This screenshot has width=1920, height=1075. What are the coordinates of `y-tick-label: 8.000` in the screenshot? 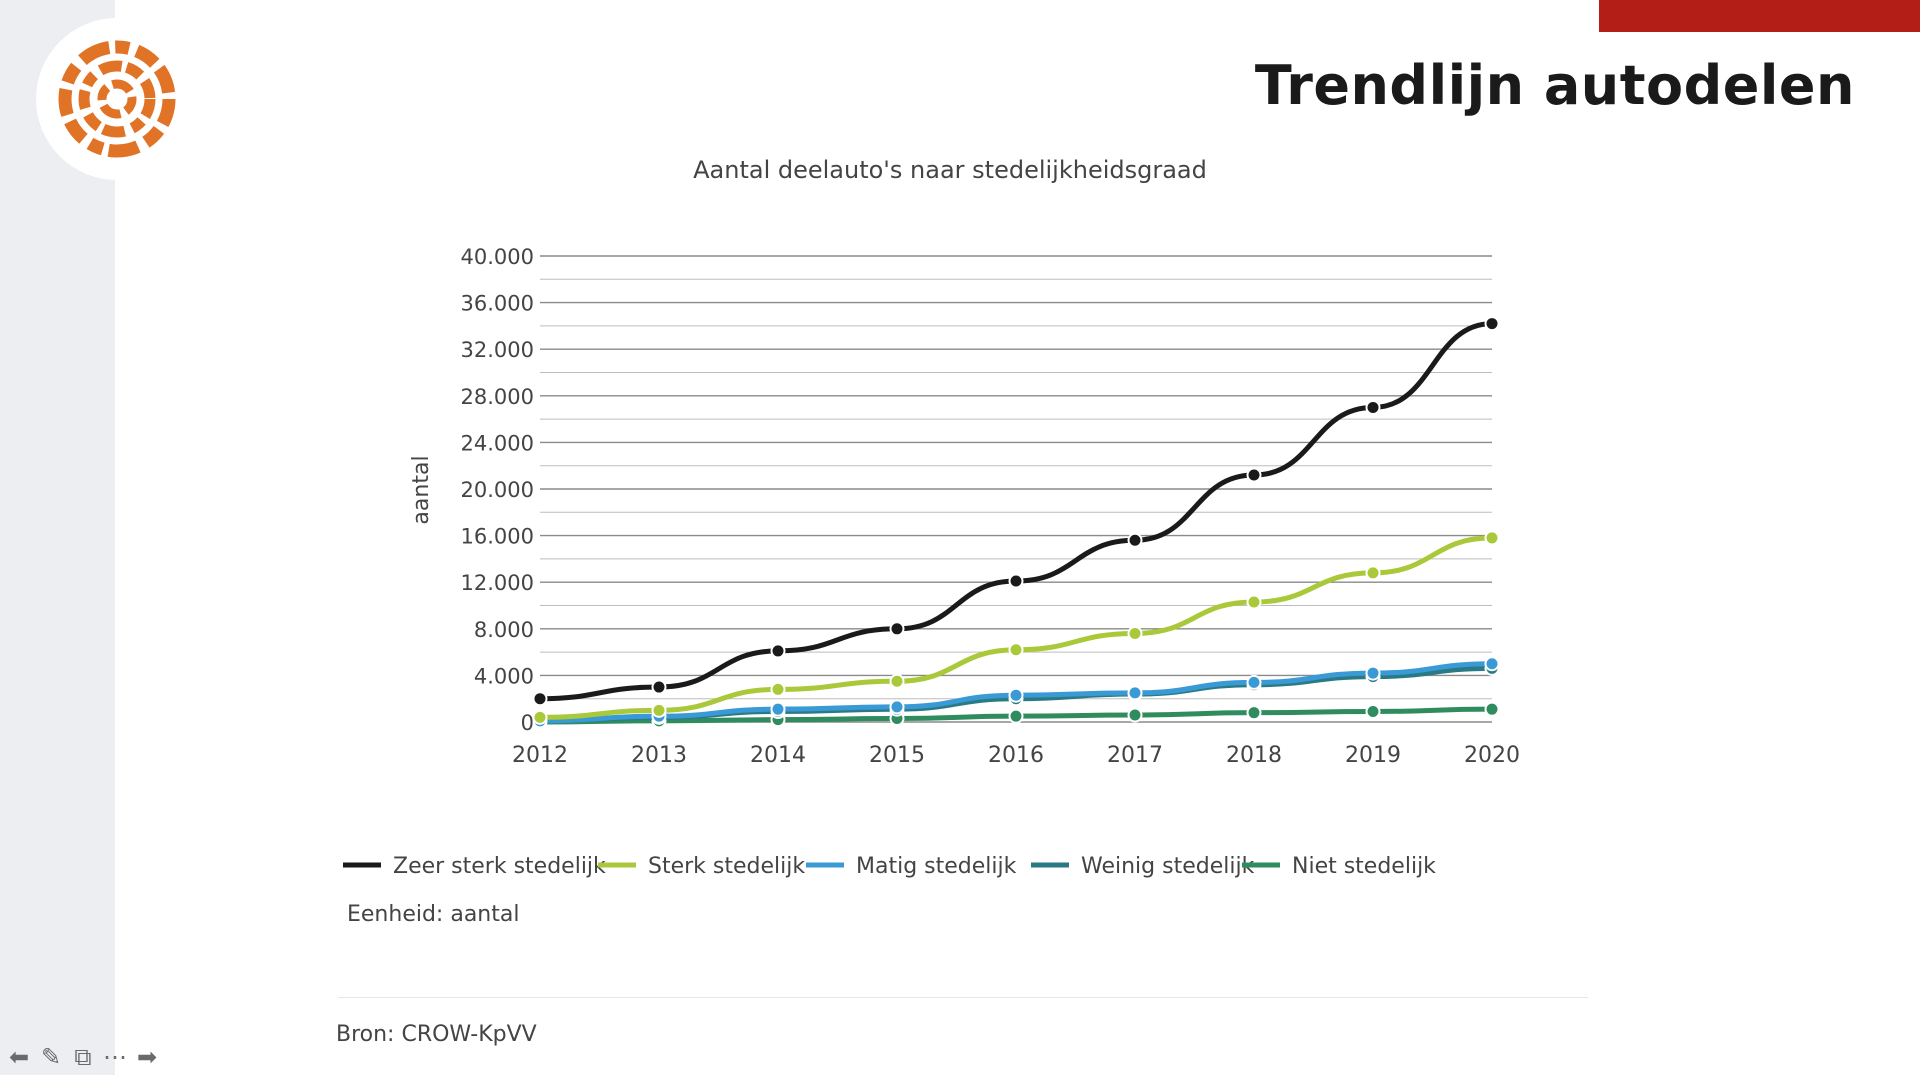 It's located at (504, 630).